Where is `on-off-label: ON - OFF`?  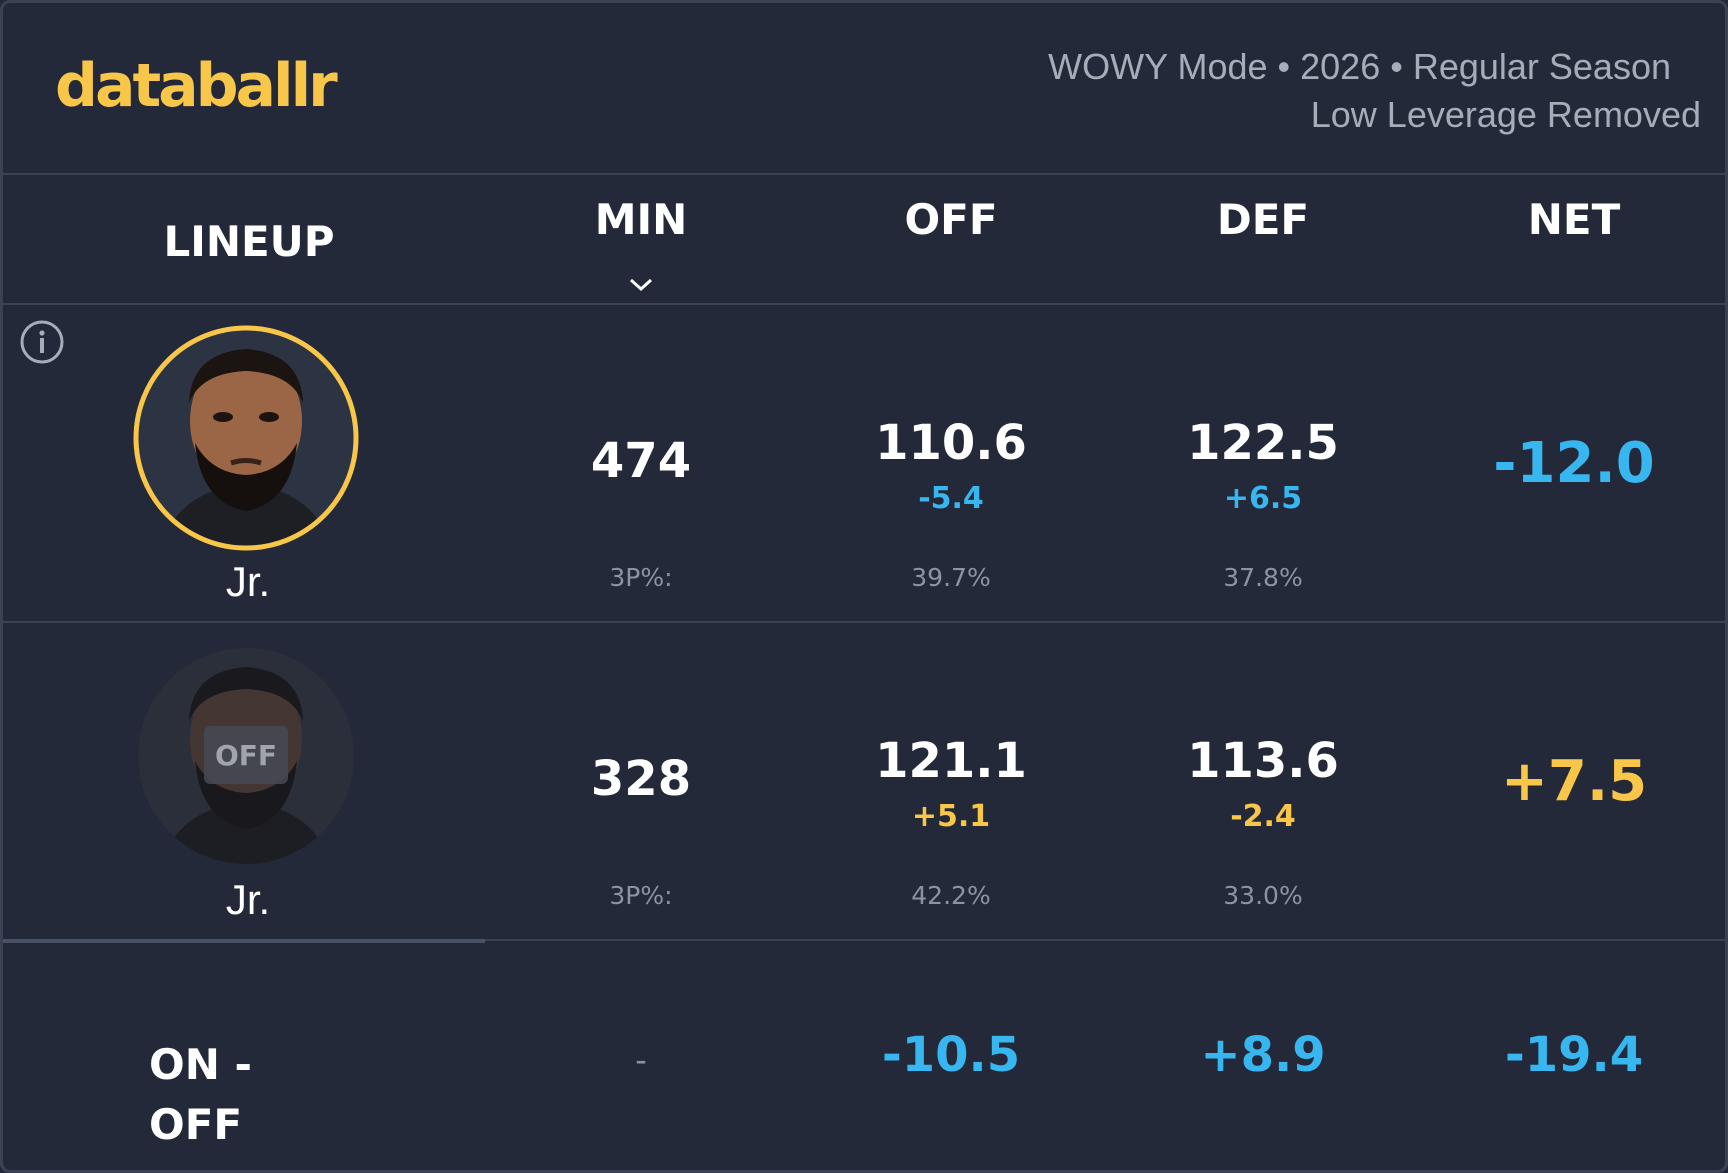 on-off-label: ON - OFF is located at coordinates (200, 1094).